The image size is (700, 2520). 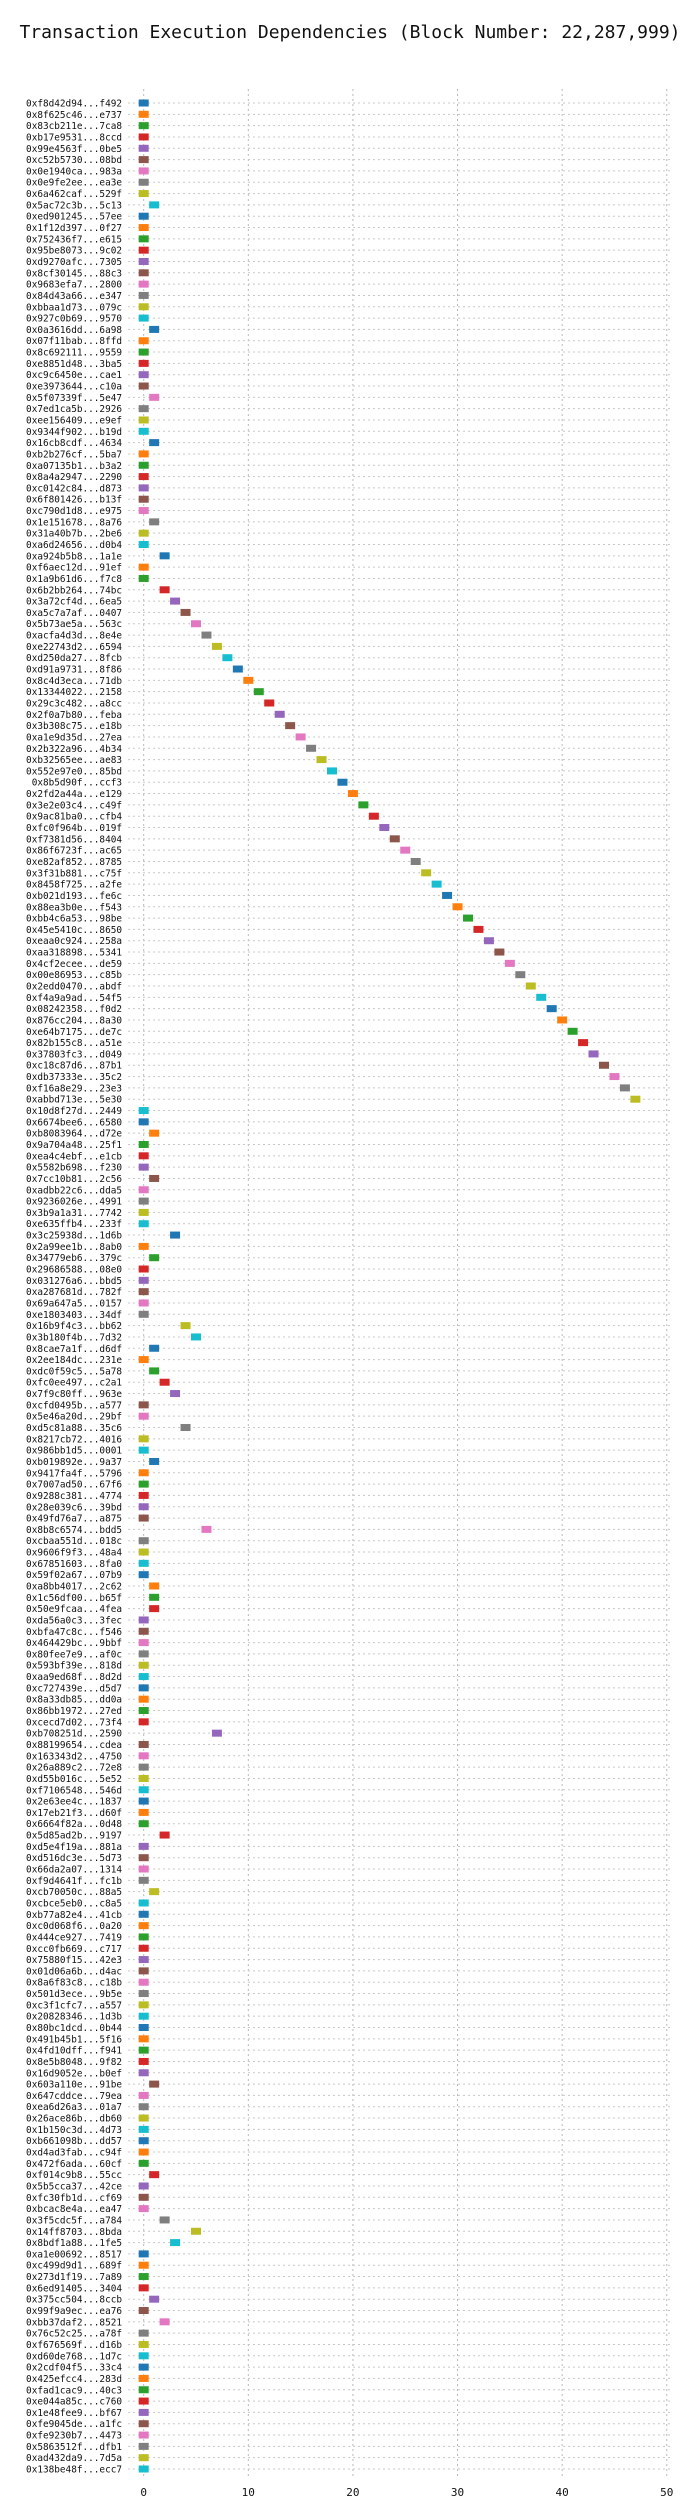 I want to click on tx-hash-label: 0x552e97e0...85bd, so click(x=74, y=771).